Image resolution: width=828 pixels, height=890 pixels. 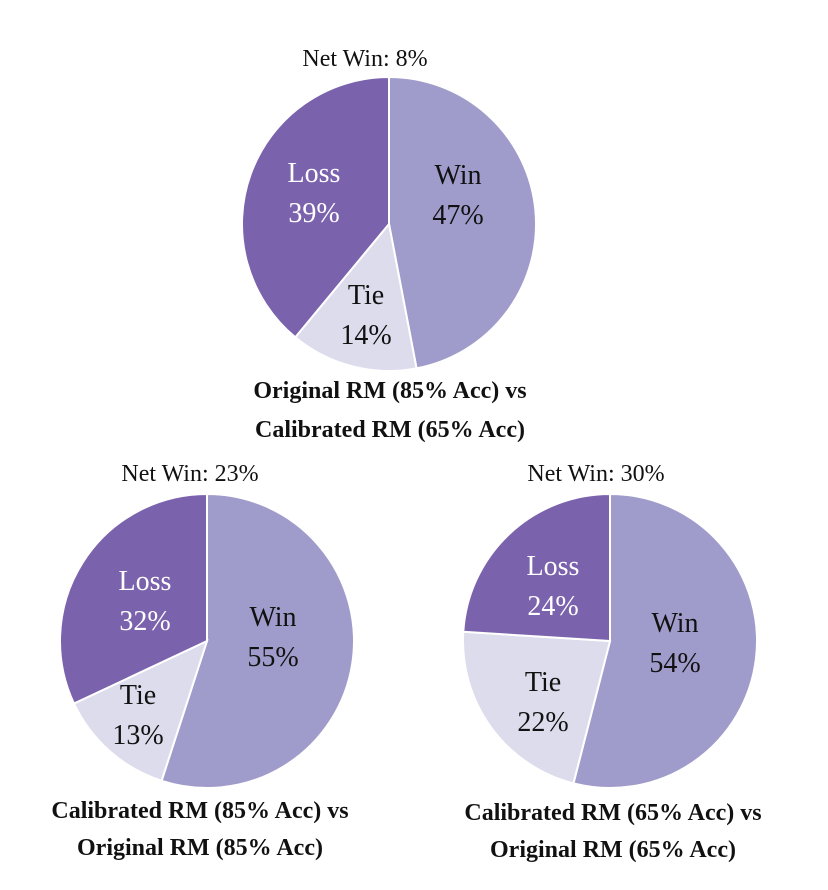 What do you see at coordinates (612, 813) in the screenshot?
I see `chart-caption-line-1: Calibrated RM (65% Acc) vs` at bounding box center [612, 813].